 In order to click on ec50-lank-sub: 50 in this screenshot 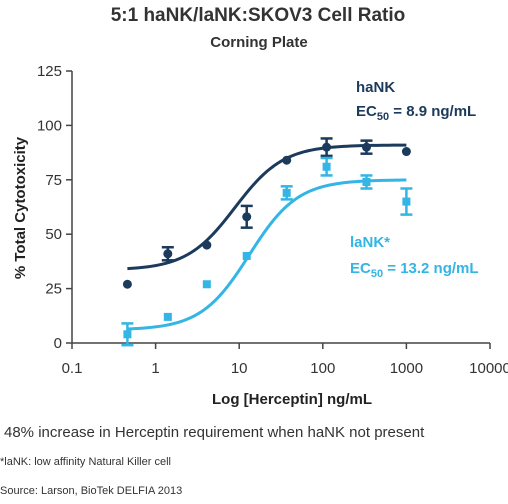, I will do `click(377, 274)`.